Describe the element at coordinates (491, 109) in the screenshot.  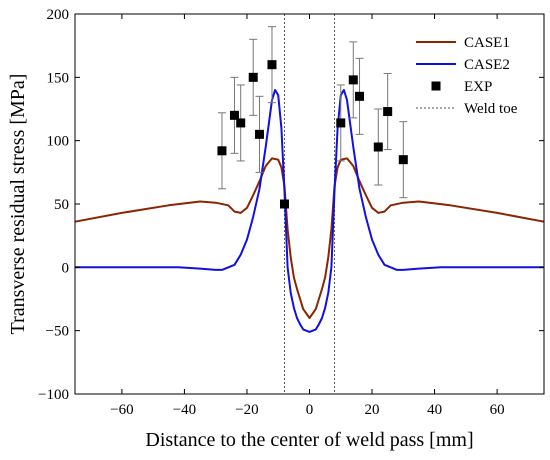
I see `legend-weld-toe-label: Weld toe` at that location.